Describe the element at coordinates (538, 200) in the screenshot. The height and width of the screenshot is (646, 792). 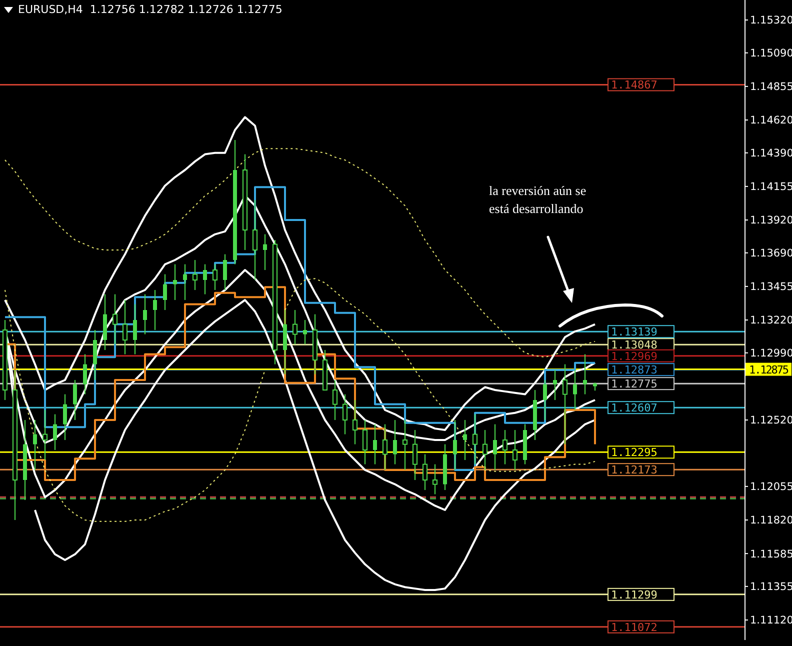
I see `annotation: la reversión aún se está desarrollando` at that location.